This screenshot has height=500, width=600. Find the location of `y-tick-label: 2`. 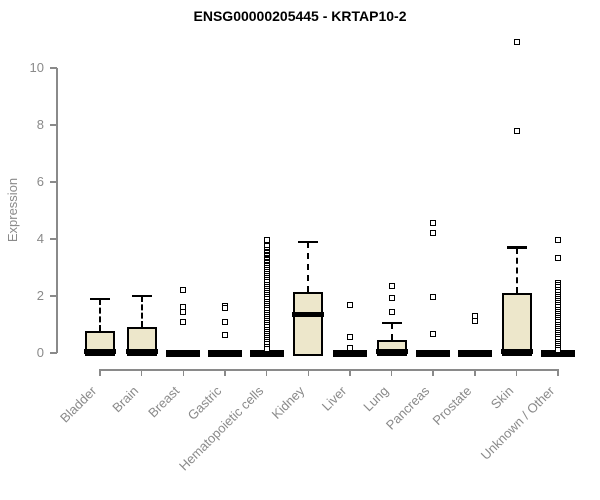

y-tick-label: 2 is located at coordinates (40, 295).